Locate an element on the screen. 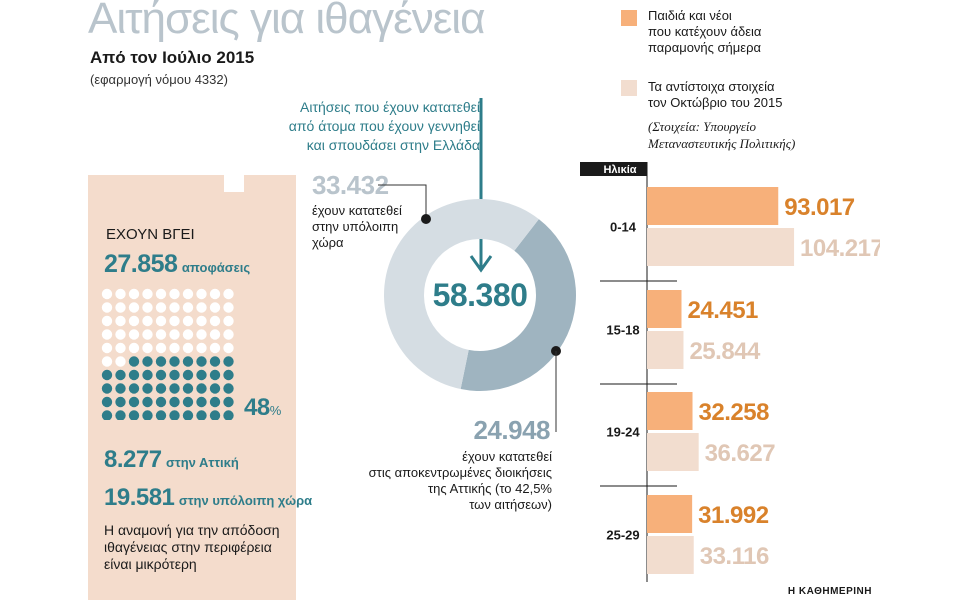  decisions-total-label: αποφάσεις is located at coordinates (216, 267).